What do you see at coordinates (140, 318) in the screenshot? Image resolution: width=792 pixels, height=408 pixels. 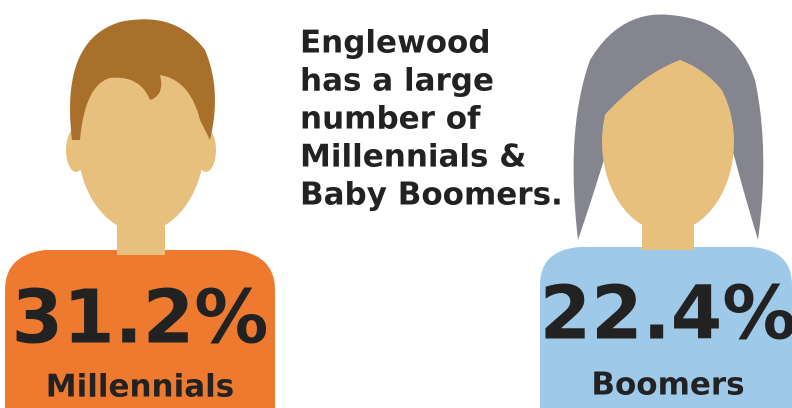 I see `percent: 31.2%` at bounding box center [140, 318].